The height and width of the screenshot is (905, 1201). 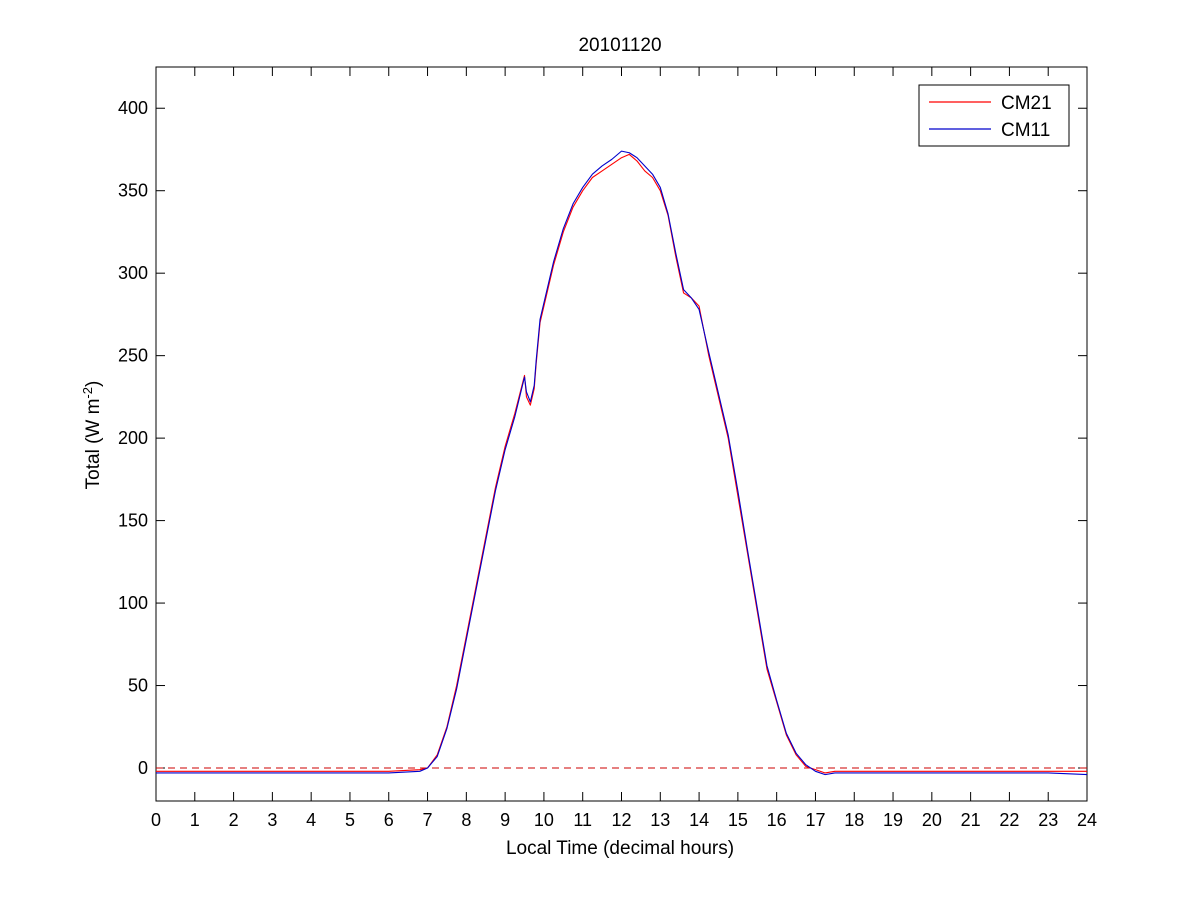 I want to click on x-tick-label: 7, so click(x=428, y=820).